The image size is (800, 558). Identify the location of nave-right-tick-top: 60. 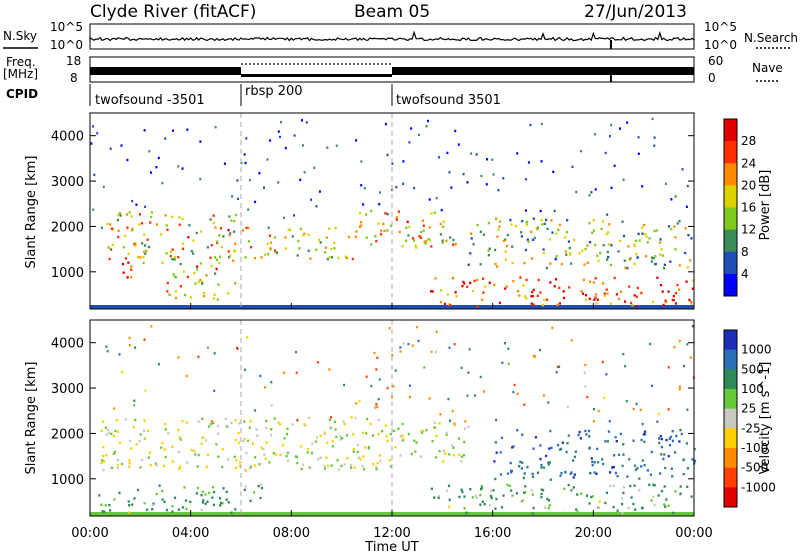
(715, 61).